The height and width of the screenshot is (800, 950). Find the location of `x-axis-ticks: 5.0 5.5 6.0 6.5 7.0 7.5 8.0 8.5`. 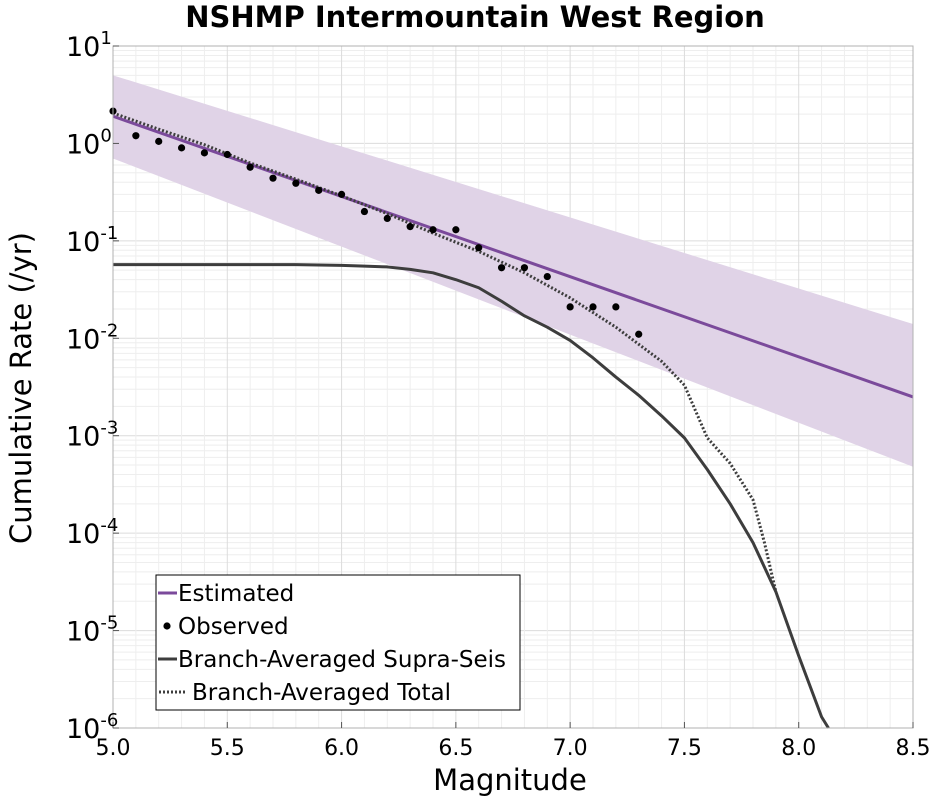

x-axis-ticks: 5.0 5.5 6.0 6.5 7.0 7.5 8.0 8.5 is located at coordinates (513, 741).